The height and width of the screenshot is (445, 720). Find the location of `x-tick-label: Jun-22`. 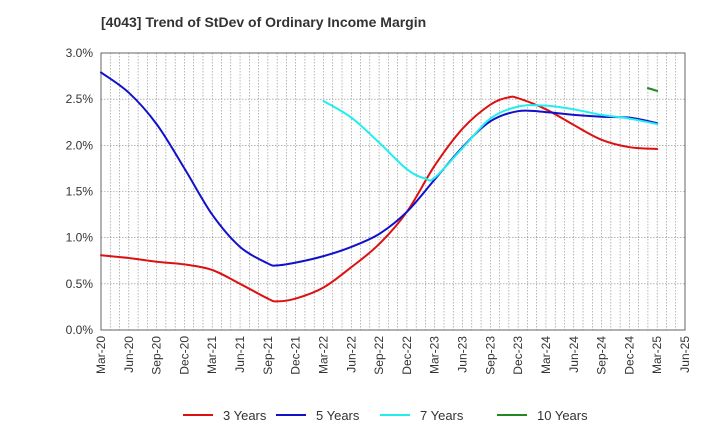

x-tick-label: Jun-22 is located at coordinates (351, 354).